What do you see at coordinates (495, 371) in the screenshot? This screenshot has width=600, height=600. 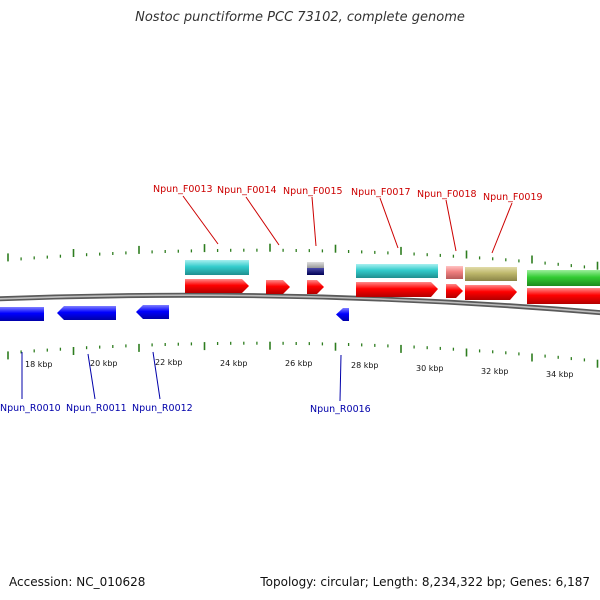 I see `scale-label-32kbp: 32 kbp` at bounding box center [495, 371].